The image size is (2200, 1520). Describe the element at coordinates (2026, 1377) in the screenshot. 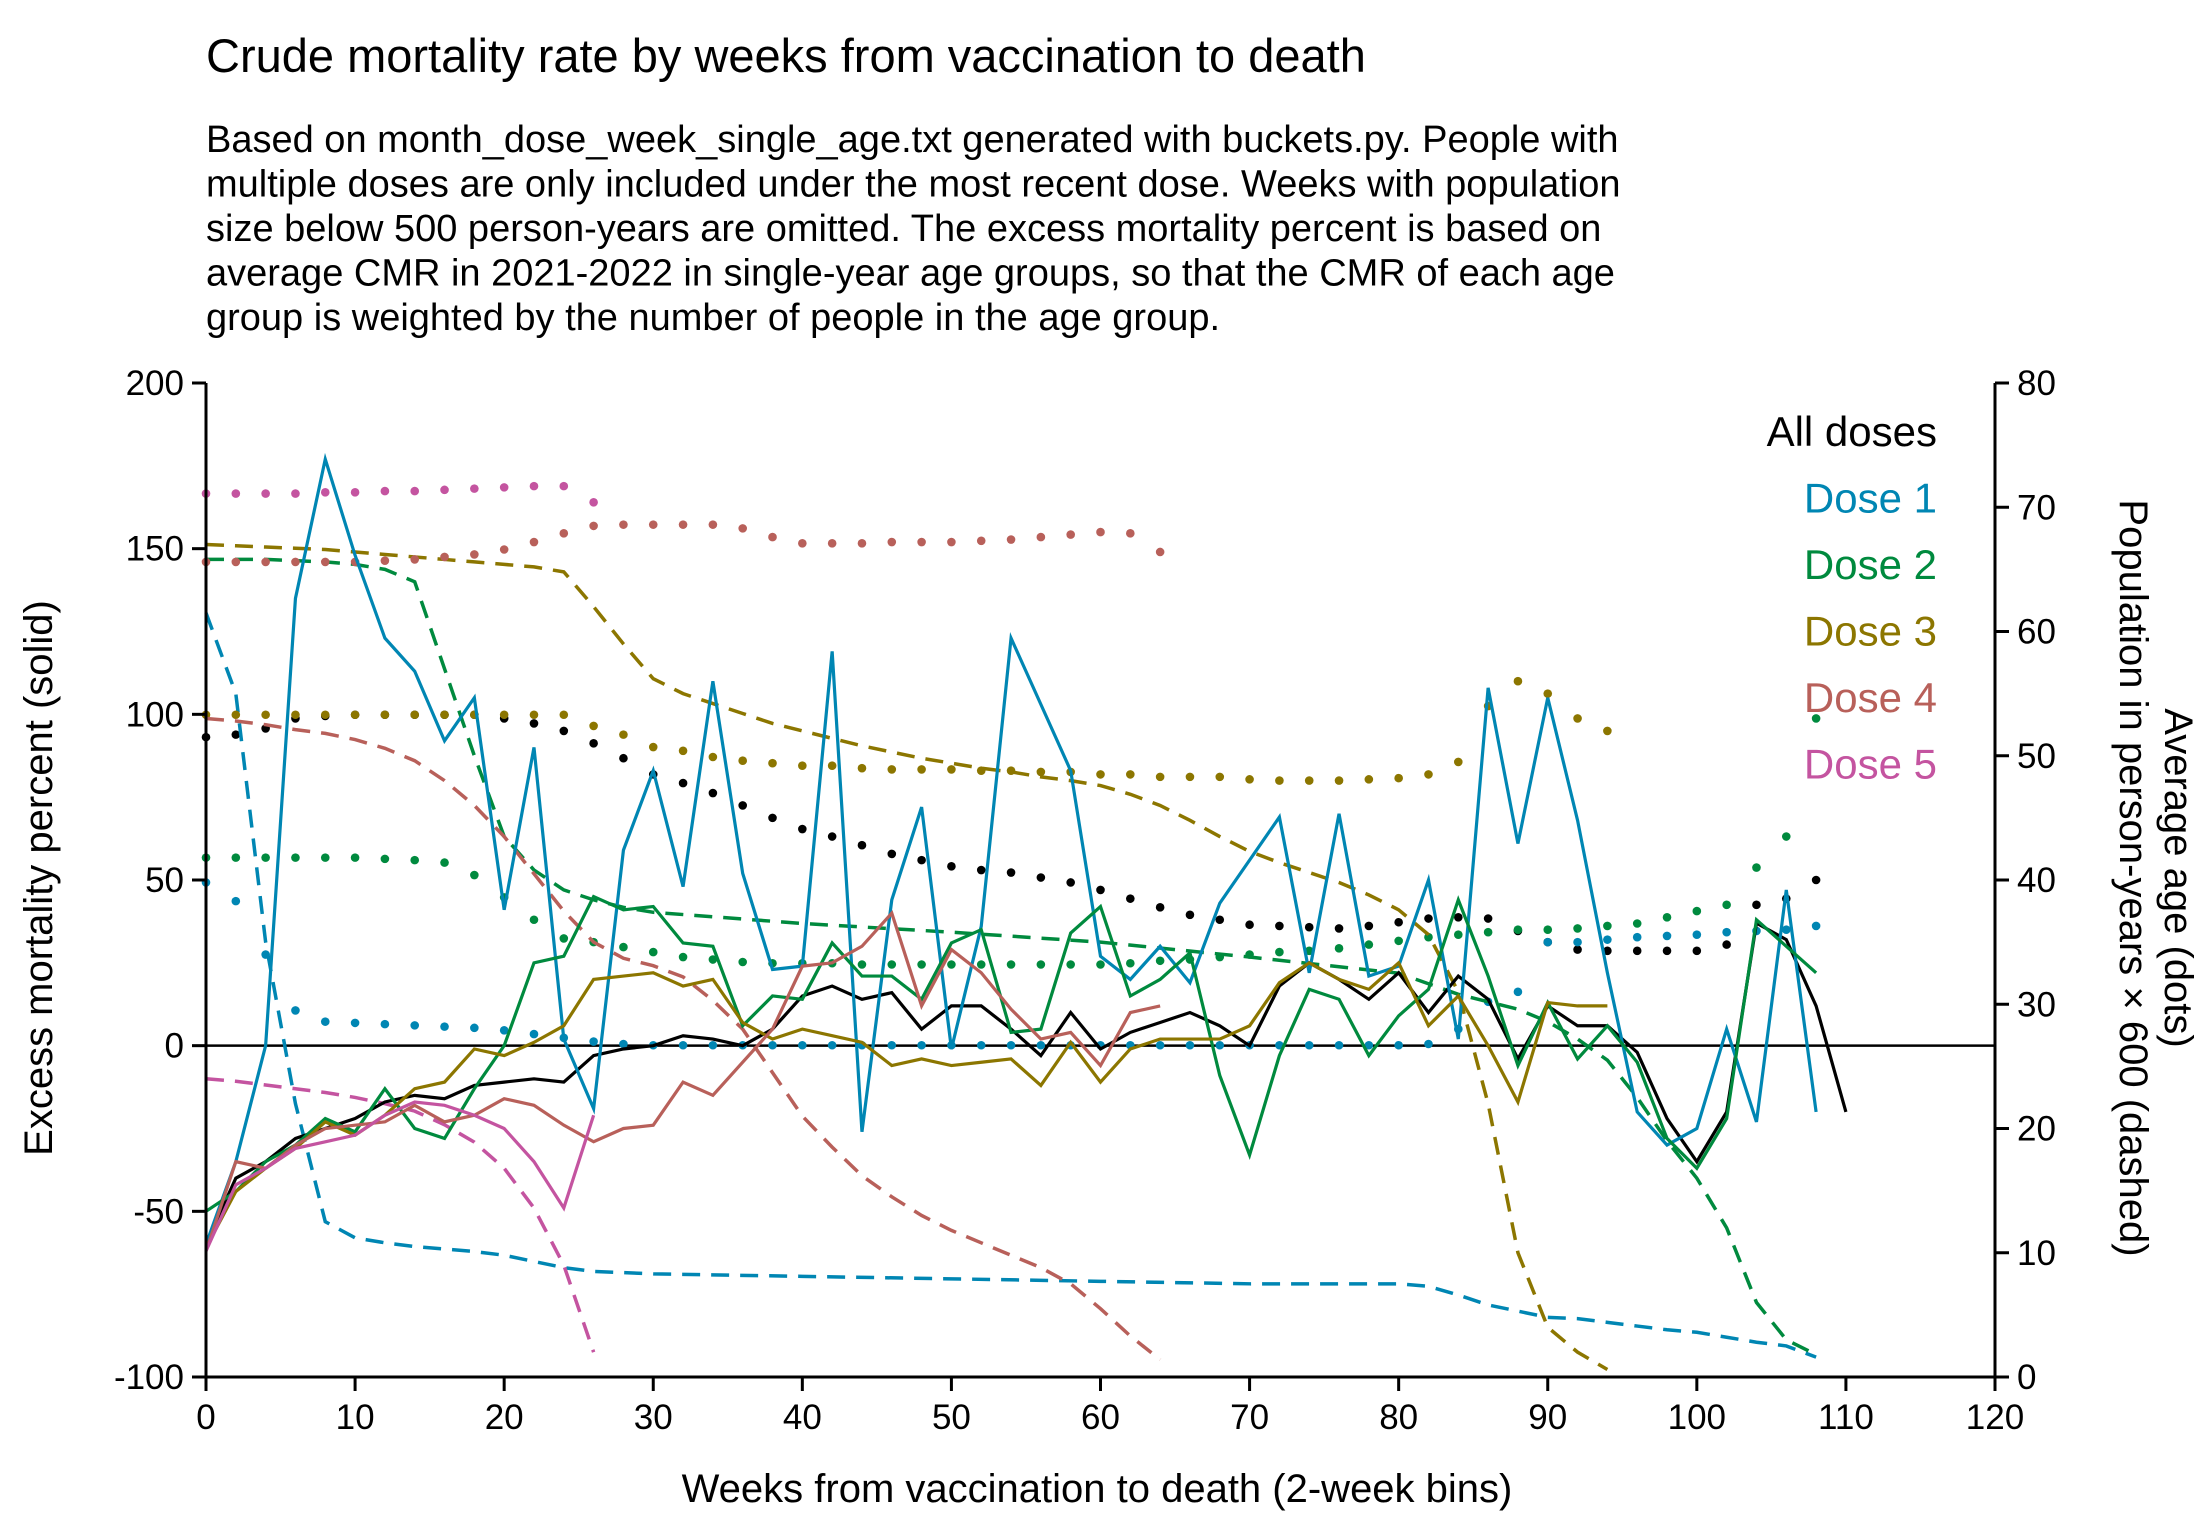

I see `y-right-tick-label: 0` at that location.